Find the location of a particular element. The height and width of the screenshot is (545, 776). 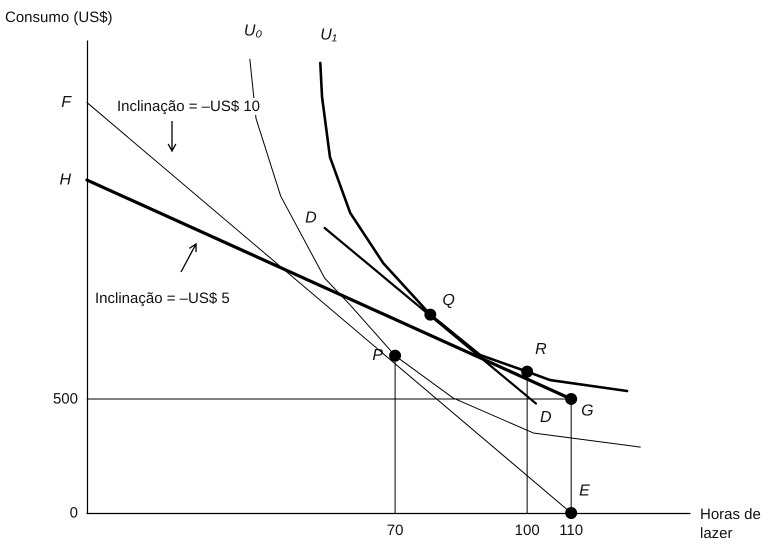

annotation: P is located at coordinates (378, 355).